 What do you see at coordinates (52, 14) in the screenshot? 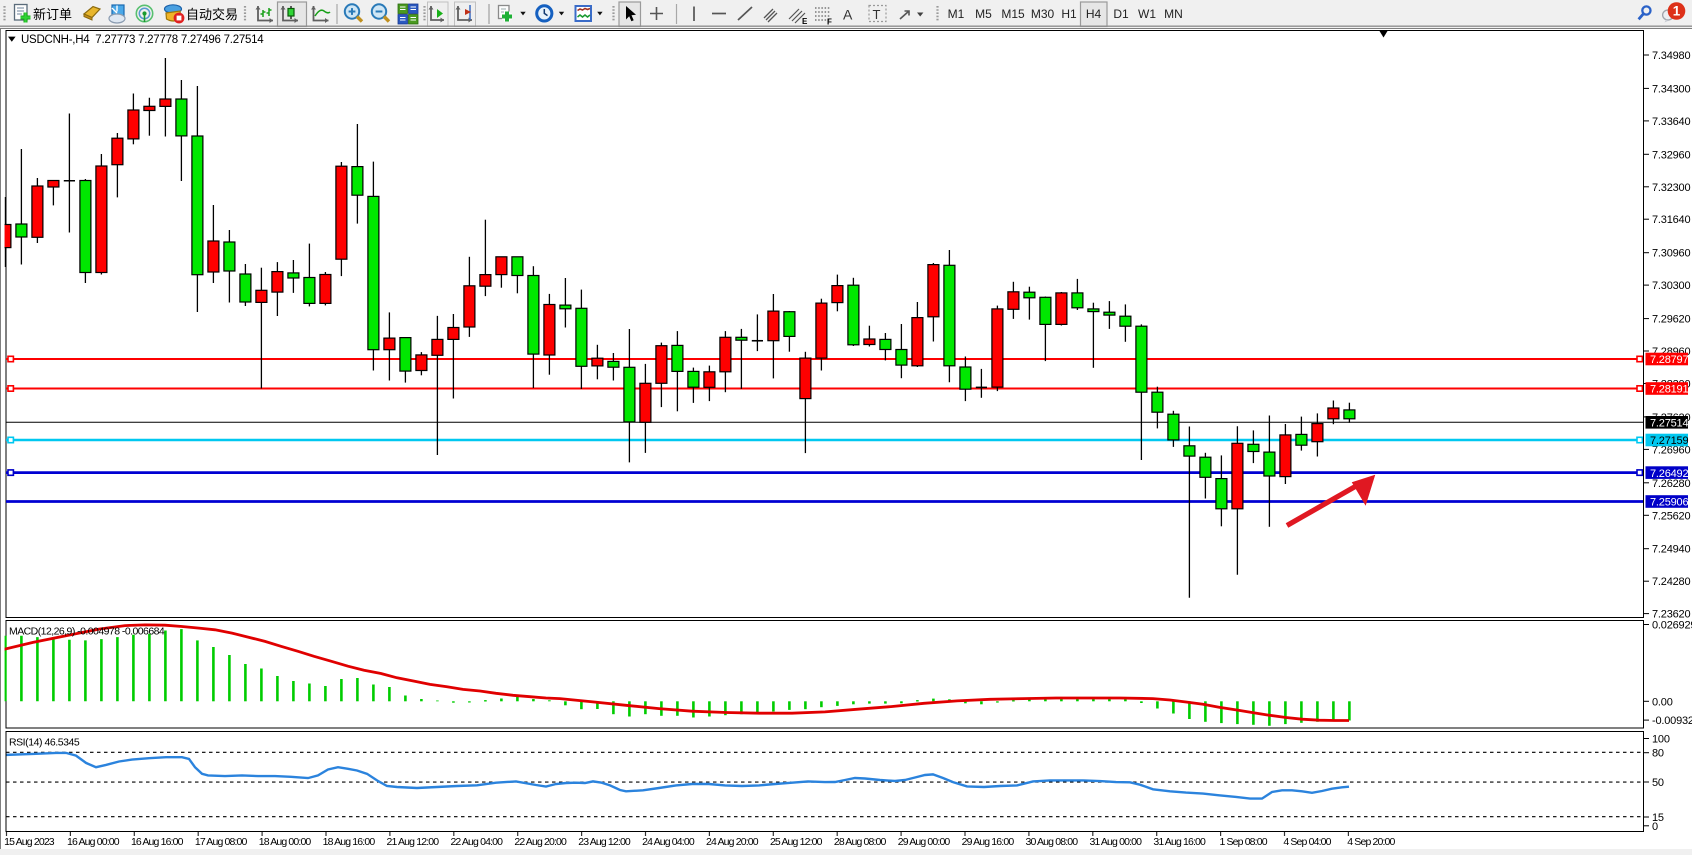
I see `svg-text: 新订单` at bounding box center [52, 14].